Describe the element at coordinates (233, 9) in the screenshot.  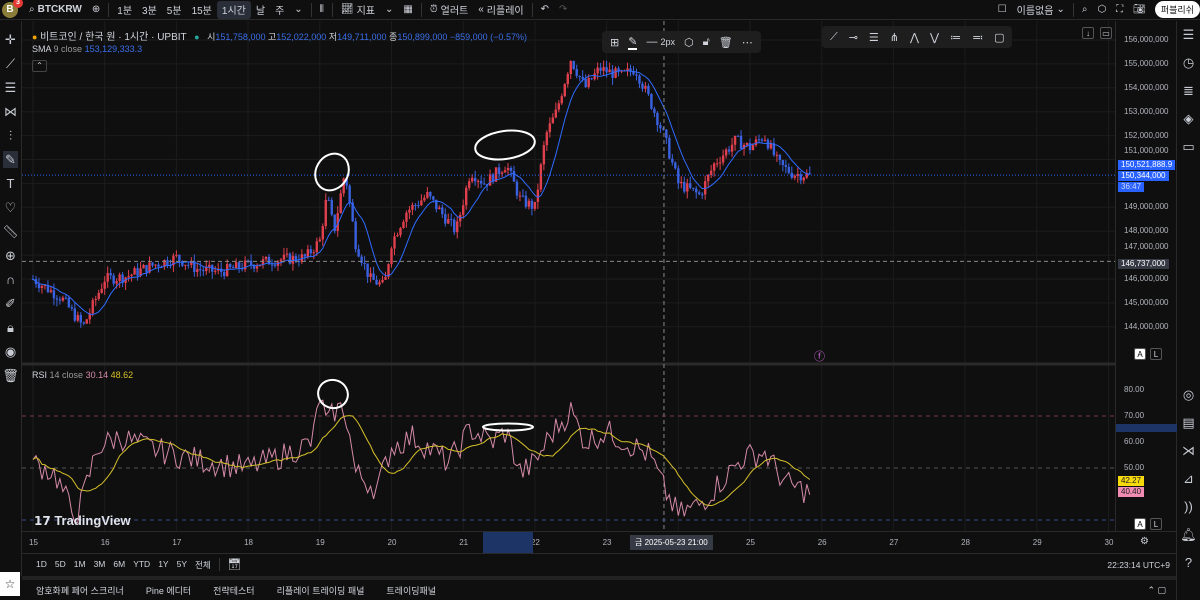
I see `interval-4: 1시간` at that location.